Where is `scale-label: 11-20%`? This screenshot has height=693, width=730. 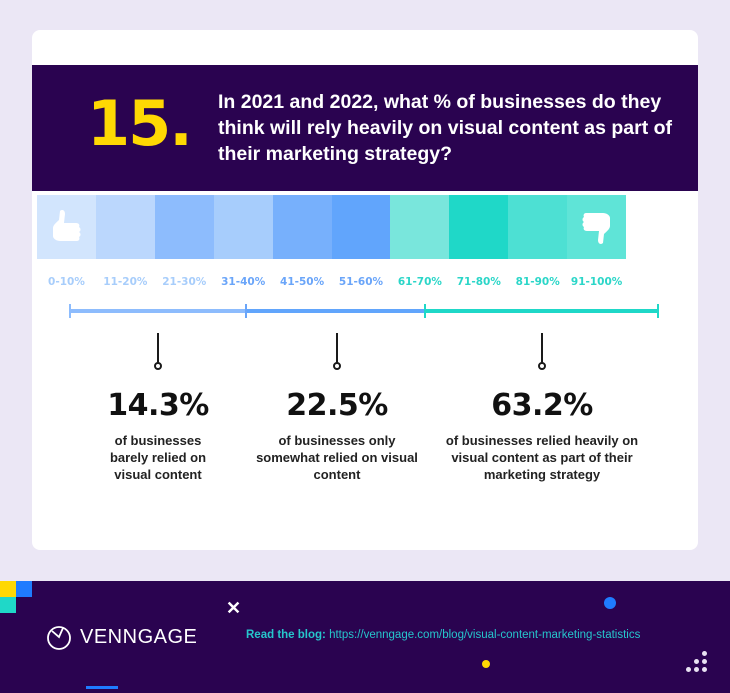
scale-label: 11-20% is located at coordinates (125, 282).